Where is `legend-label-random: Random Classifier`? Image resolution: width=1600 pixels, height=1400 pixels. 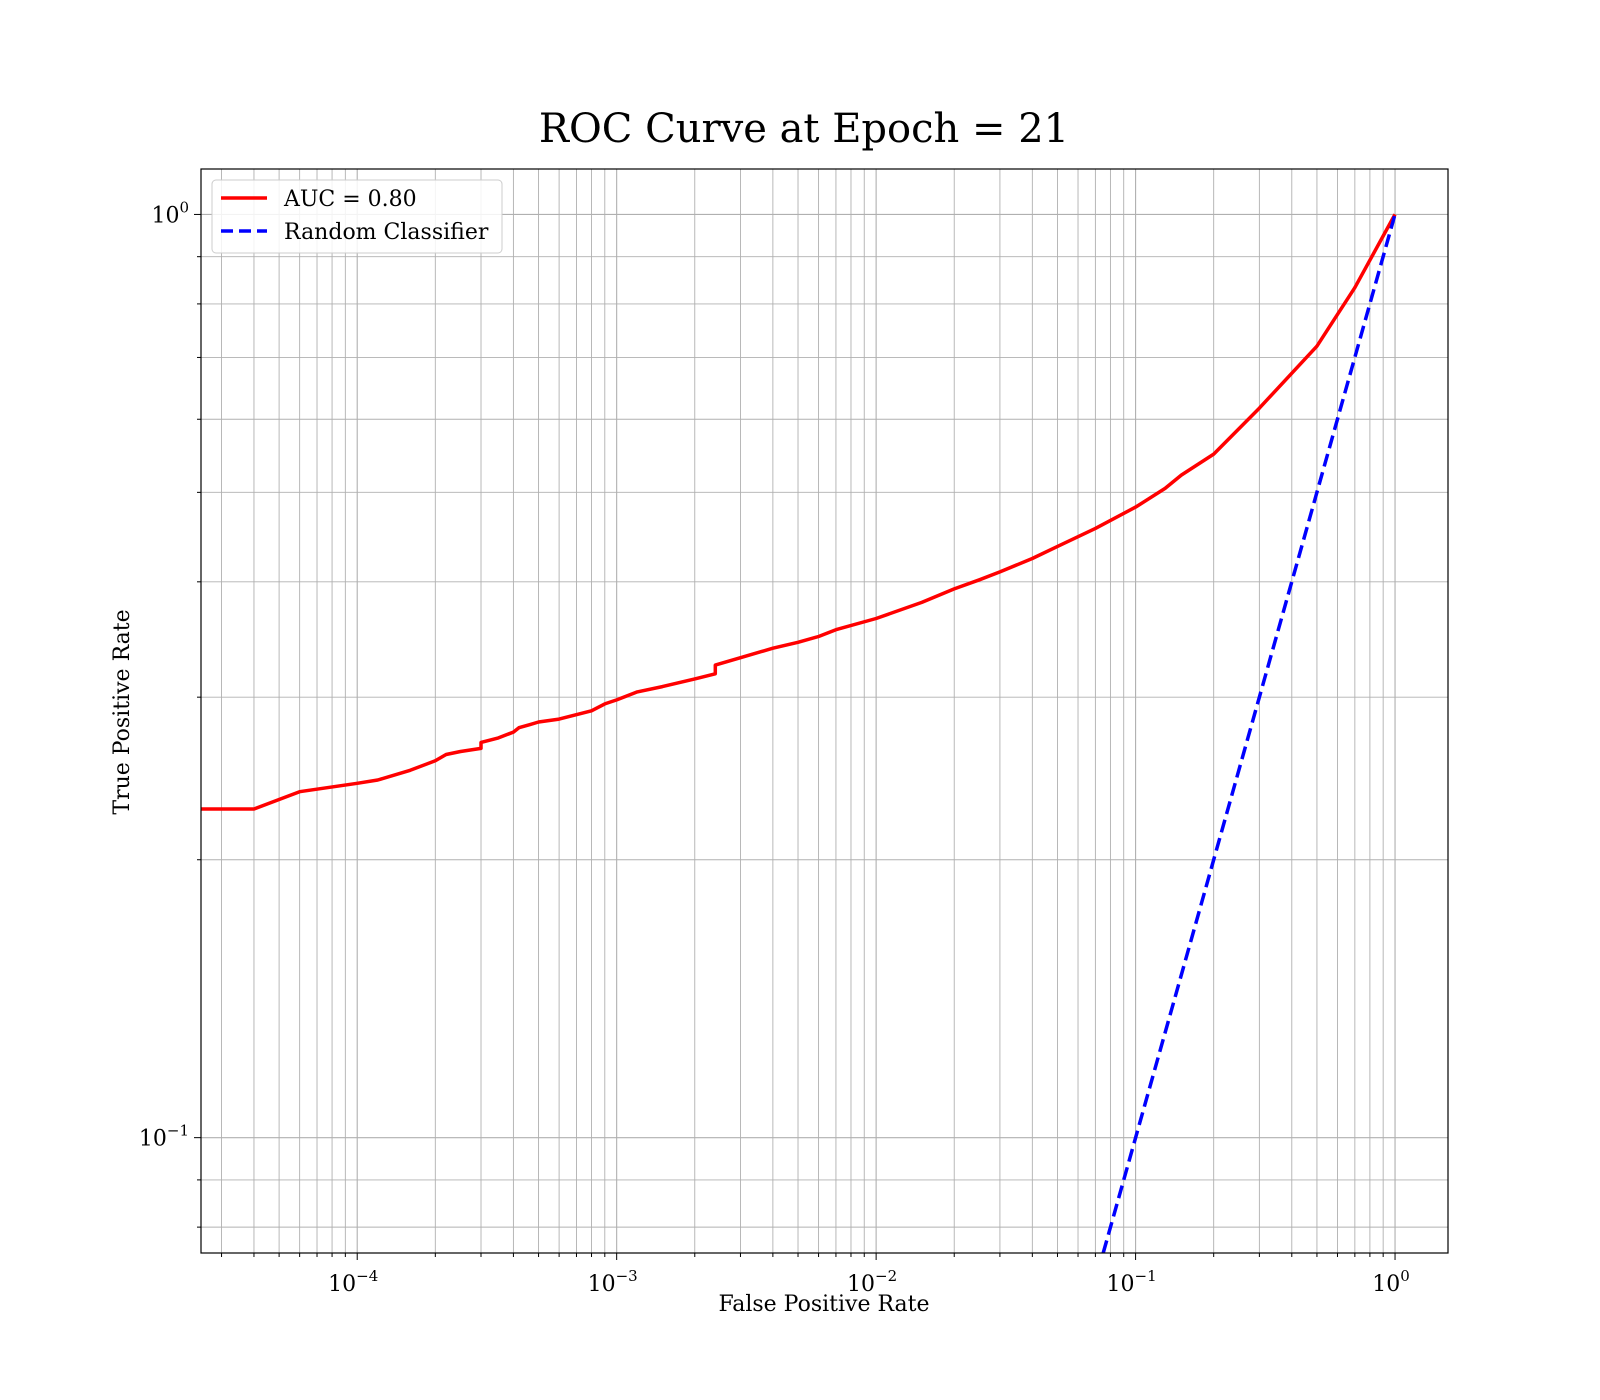
legend-label-random: Random Classifier is located at coordinates (386, 232).